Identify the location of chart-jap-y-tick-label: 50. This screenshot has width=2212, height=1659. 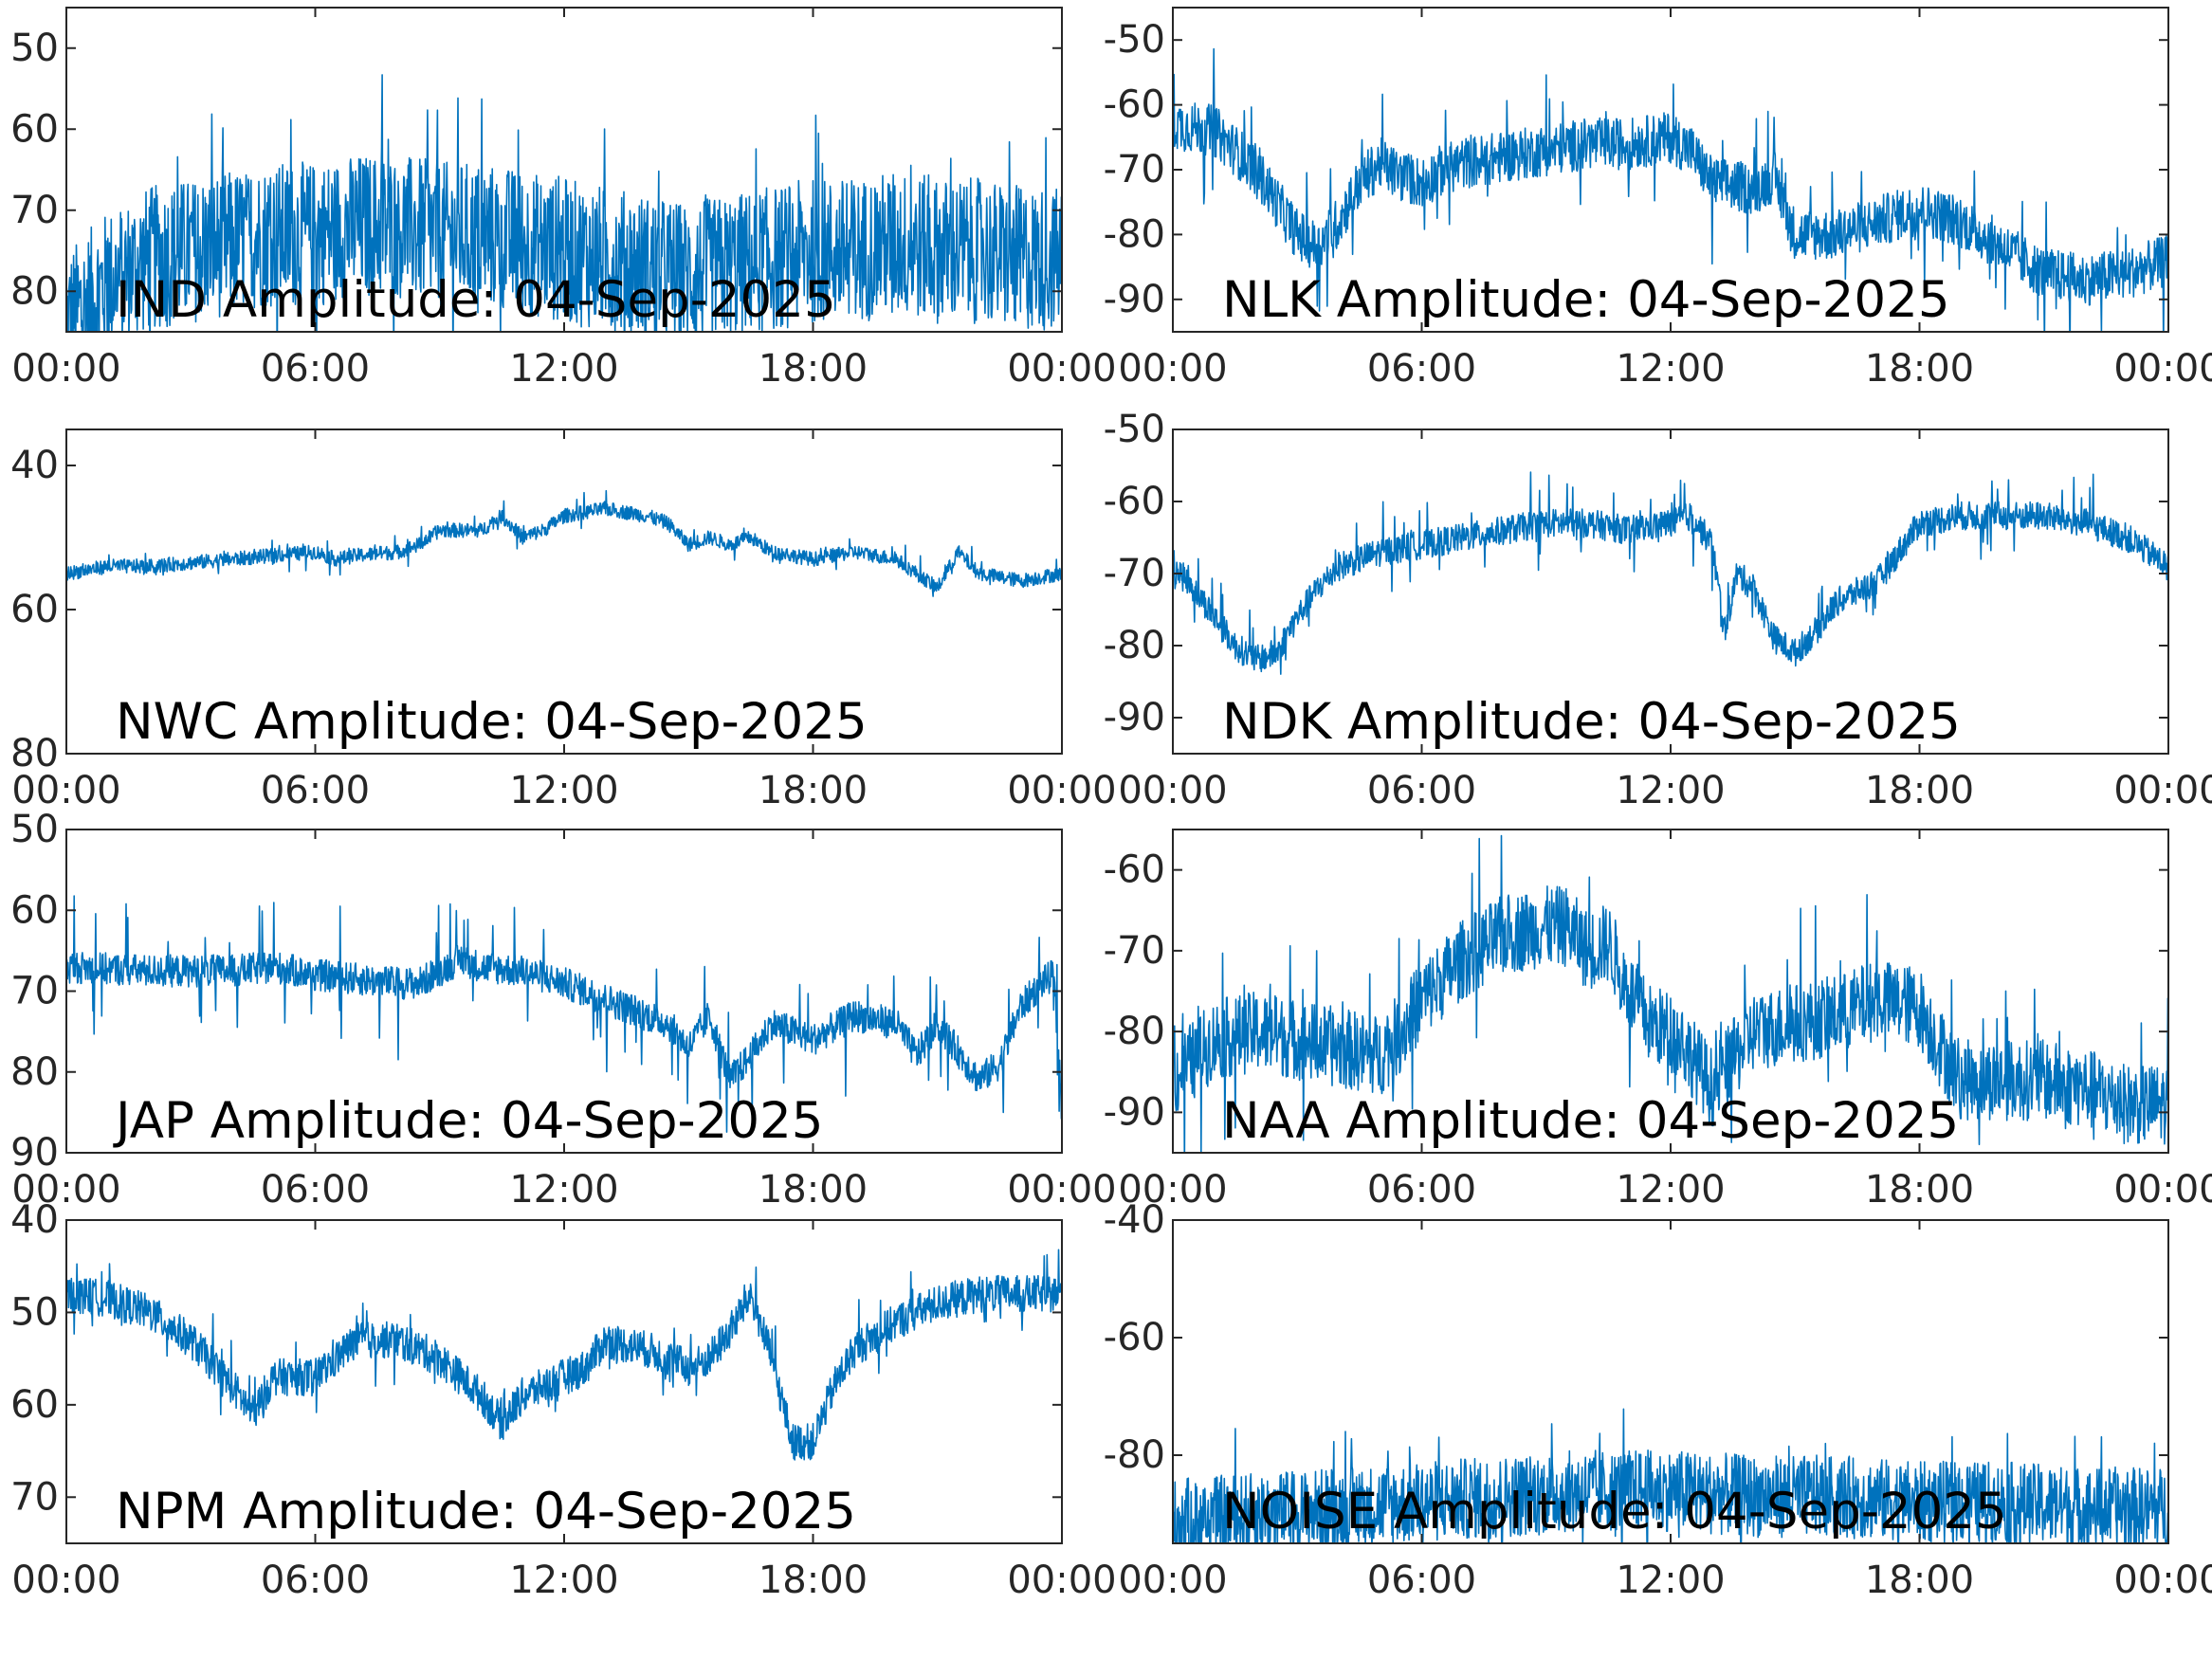
(34, 829).